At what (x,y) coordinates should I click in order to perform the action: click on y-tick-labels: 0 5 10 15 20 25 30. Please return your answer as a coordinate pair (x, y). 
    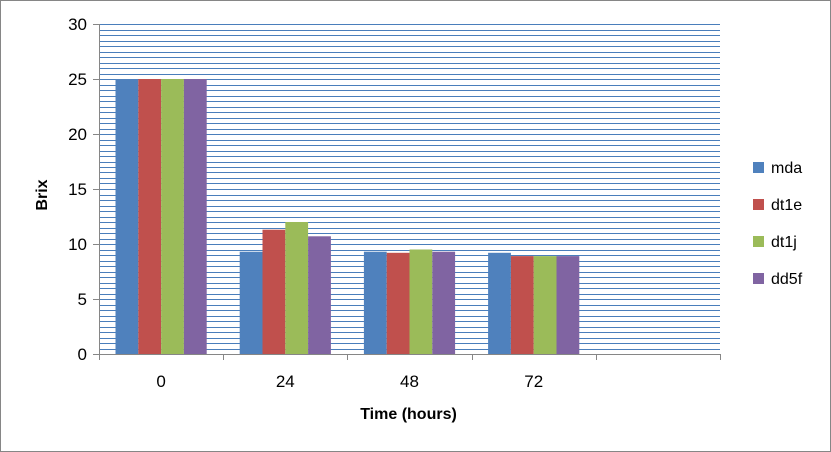
    Looking at the image, I should click on (77, 189).